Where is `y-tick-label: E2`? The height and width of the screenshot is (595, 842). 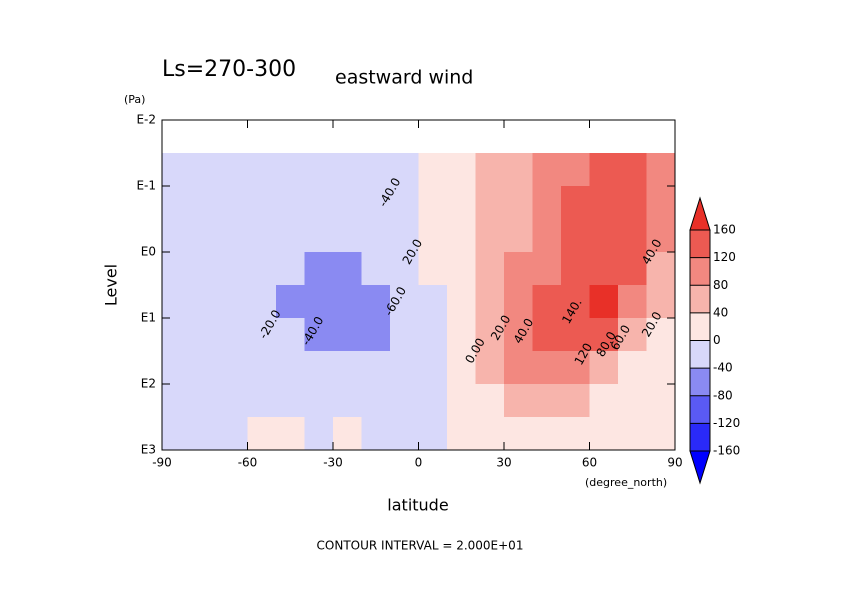
y-tick-label: E2 is located at coordinates (148, 384).